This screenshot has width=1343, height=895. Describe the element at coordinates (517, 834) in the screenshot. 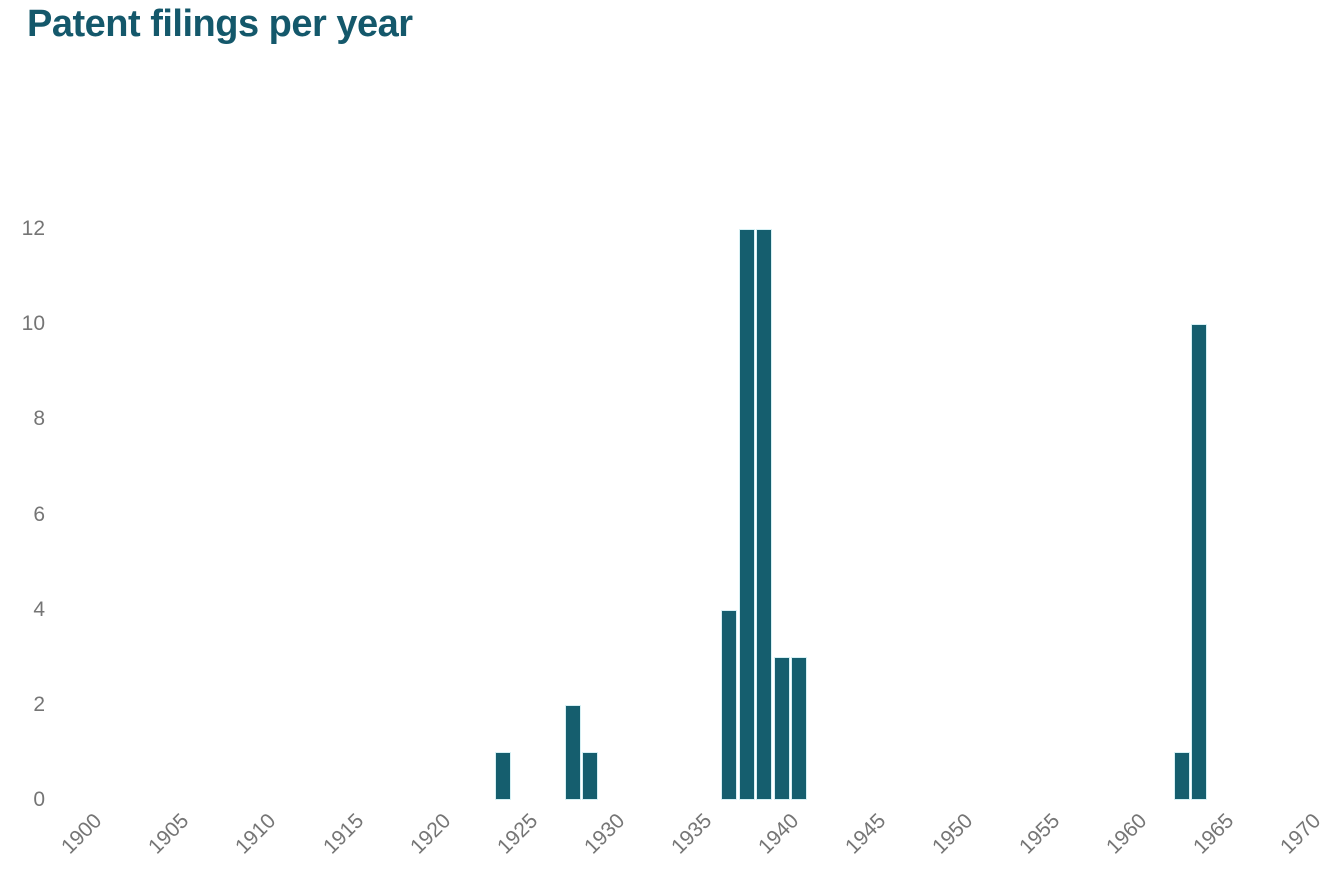

I see `x-axis-tick-label: 1925` at that location.